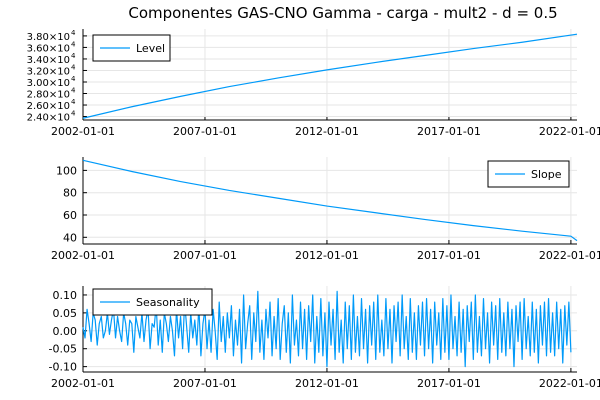  What do you see at coordinates (65, 331) in the screenshot?
I see `y-tick-label: 0.00` at bounding box center [65, 331].